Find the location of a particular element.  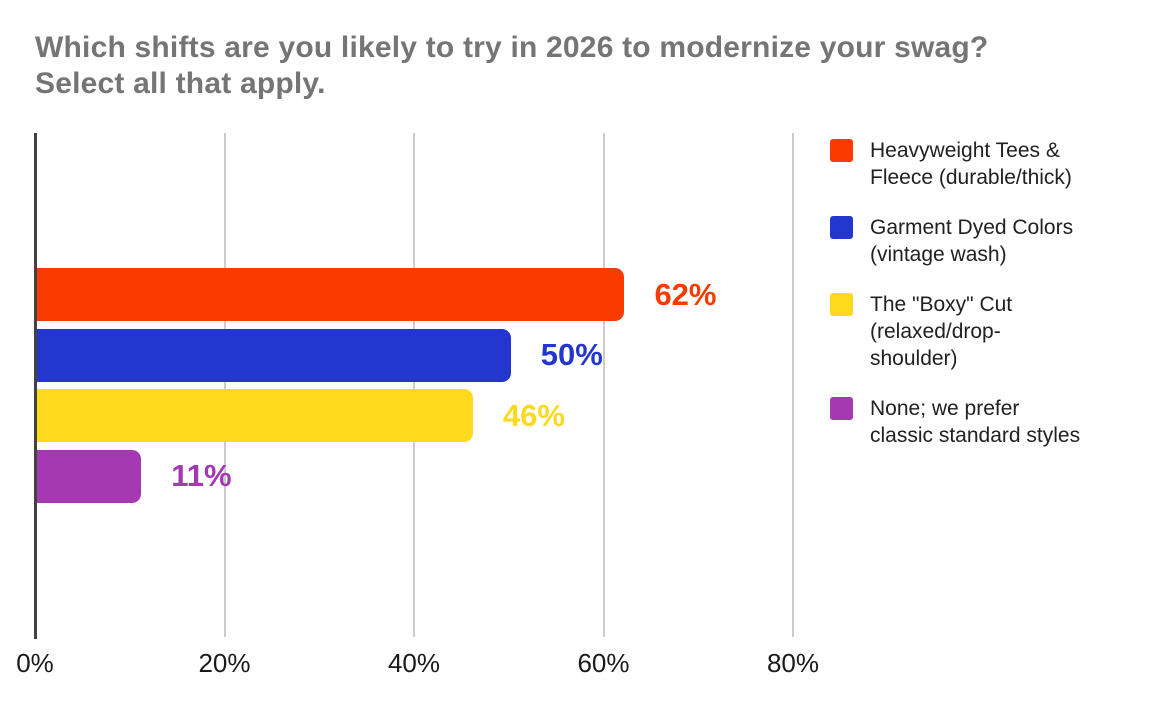

legend-item-boxy-cut: The "Boxy" Cut (relaxed/drop- shoulder) is located at coordinates (980, 331).